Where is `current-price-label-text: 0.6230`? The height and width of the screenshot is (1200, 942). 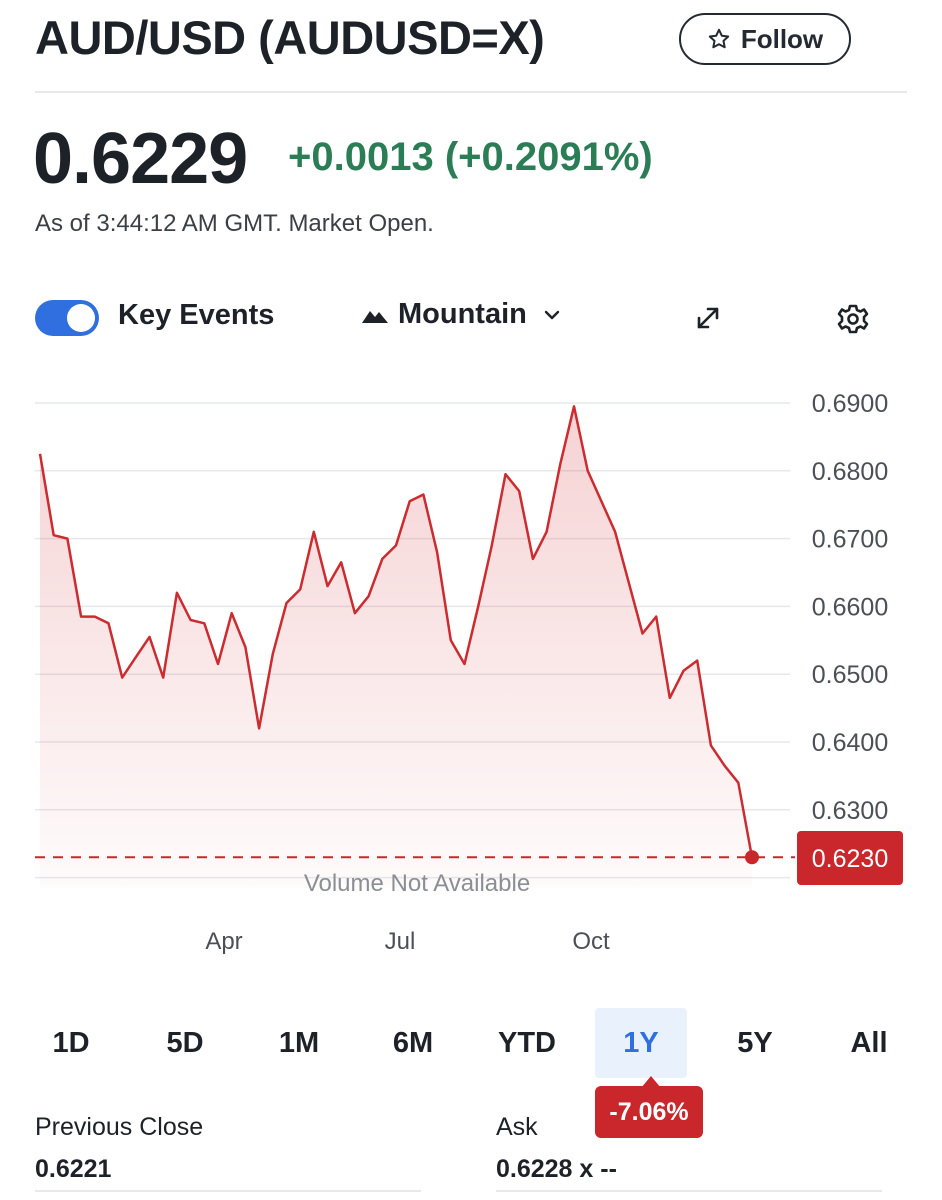 current-price-label-text: 0.6230 is located at coordinates (850, 859).